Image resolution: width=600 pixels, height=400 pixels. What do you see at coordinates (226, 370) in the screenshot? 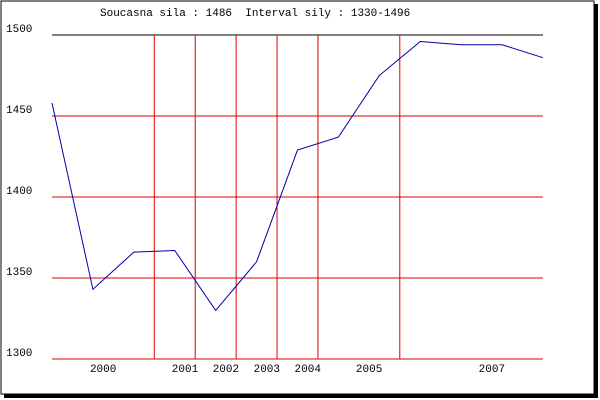
I see `x-tick-label: 2002` at bounding box center [226, 370].